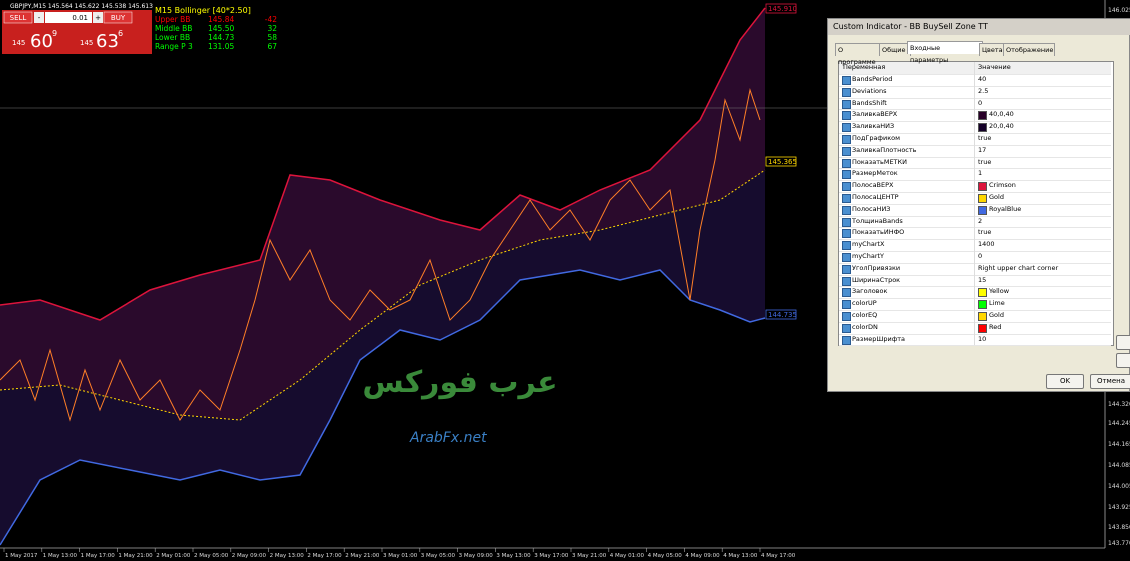 The image size is (1130, 561). What do you see at coordinates (975, 281) in the screenshot?
I see `param-row: ШиринаСтрок 15` at bounding box center [975, 281].